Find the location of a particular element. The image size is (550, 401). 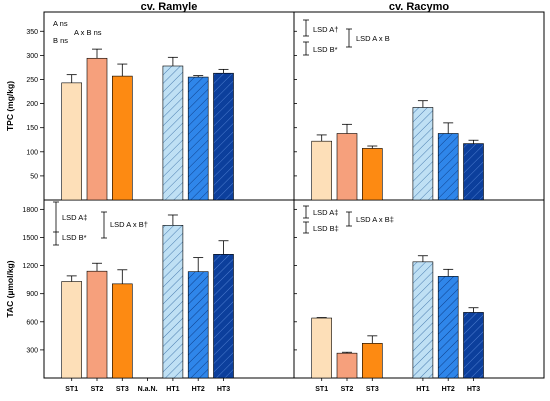

bar-tpc-cv-ramyle-st3 is located at coordinates (122, 138).